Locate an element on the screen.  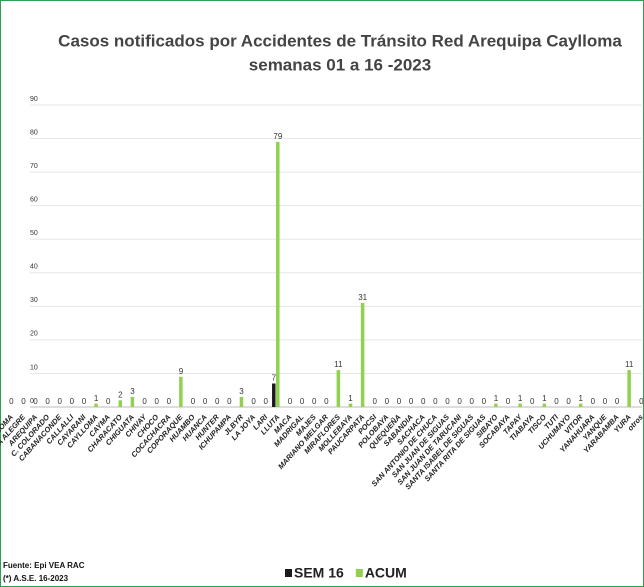
chart-subtitle: semanas 01 a 16 -2023 is located at coordinates (340, 64).